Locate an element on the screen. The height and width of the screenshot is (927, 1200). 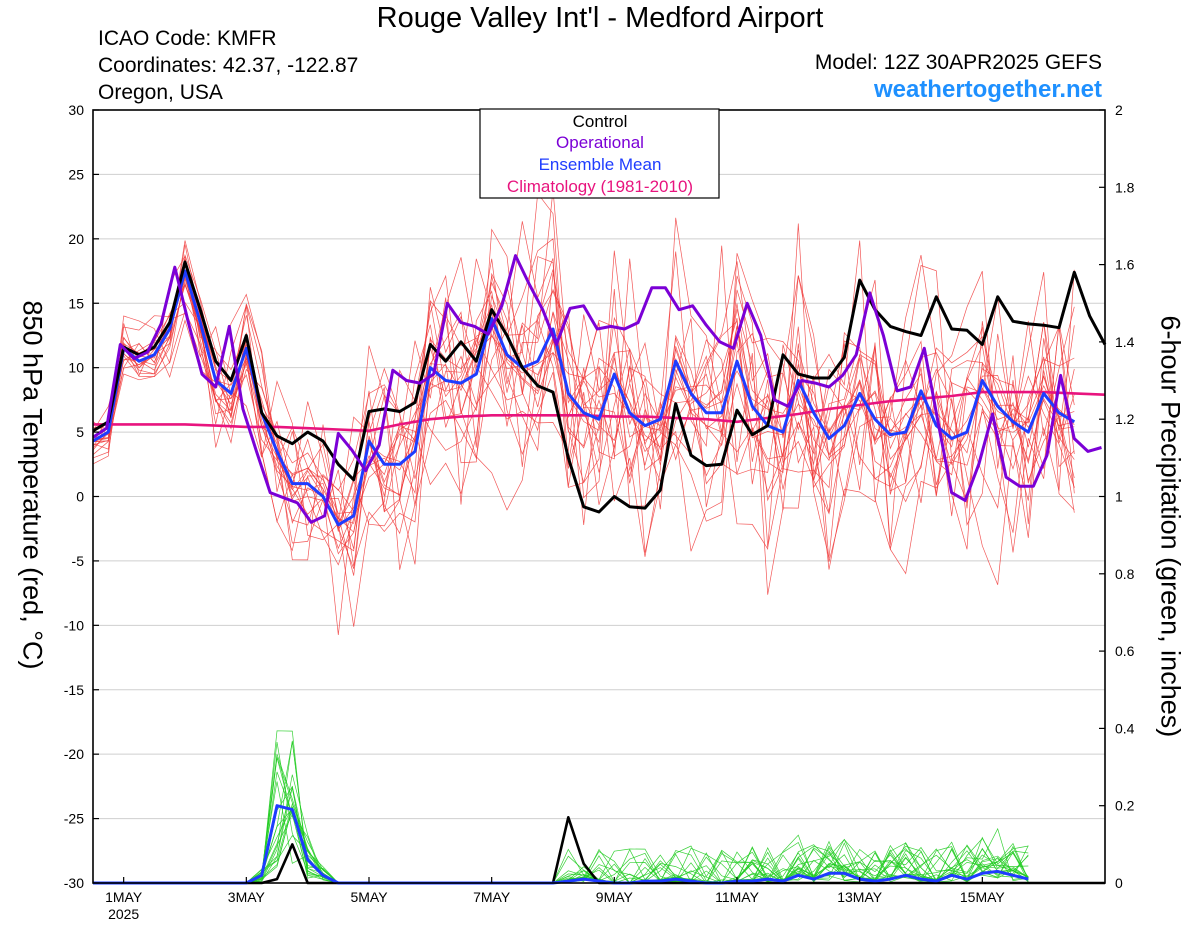
x-tick-label: 15MAY is located at coordinates (983, 897).